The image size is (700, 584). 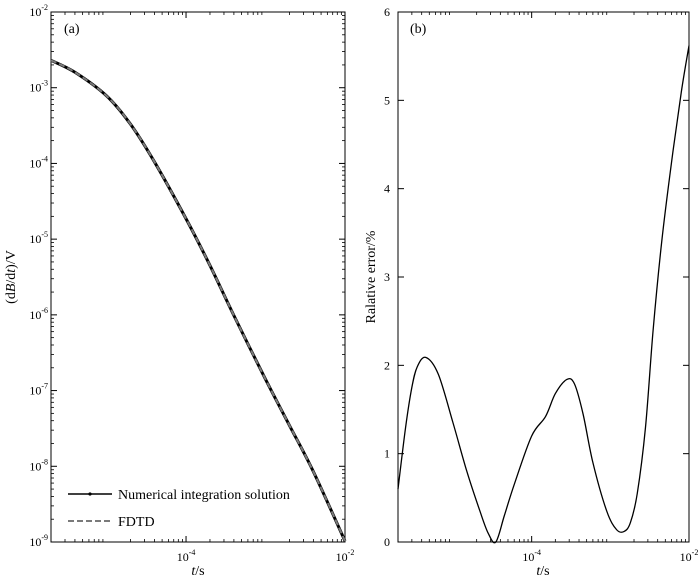 I want to click on y-tick-label: 0, so click(x=387, y=542).